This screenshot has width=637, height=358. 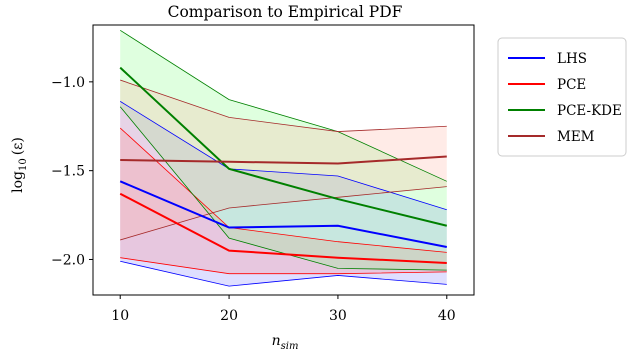 What do you see at coordinates (283, 266) in the screenshot?
I see `lower-bound-pce` at bounding box center [283, 266].